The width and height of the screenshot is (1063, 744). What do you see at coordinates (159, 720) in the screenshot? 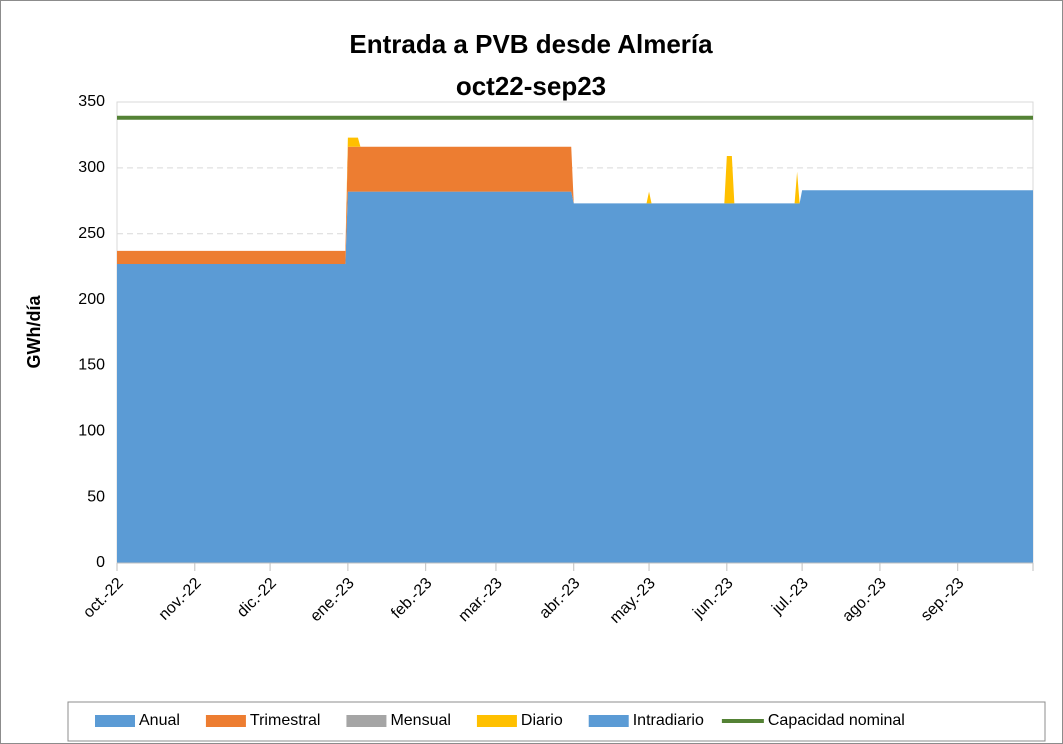
I see `legend-label: Anual` at bounding box center [159, 720].